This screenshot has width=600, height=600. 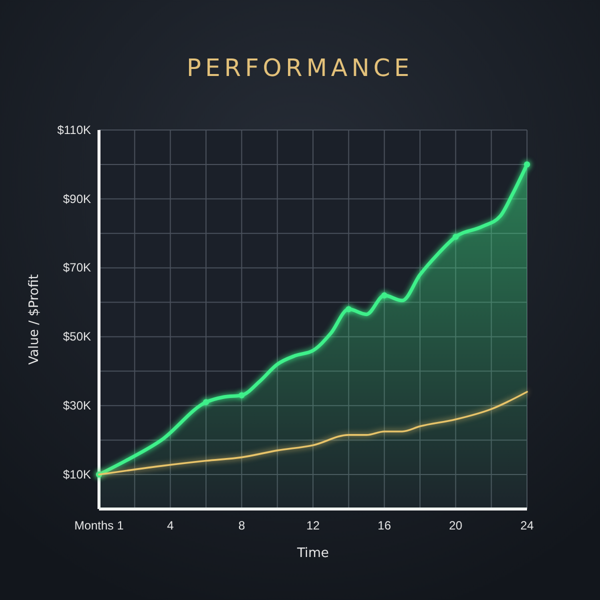 I want to click on x-tick-label: 12, so click(x=313, y=525).